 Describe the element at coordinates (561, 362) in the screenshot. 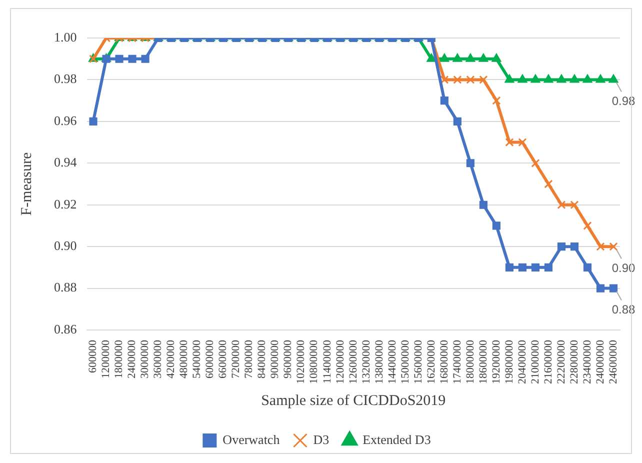

I see `x-tick-label: 22200000` at that location.